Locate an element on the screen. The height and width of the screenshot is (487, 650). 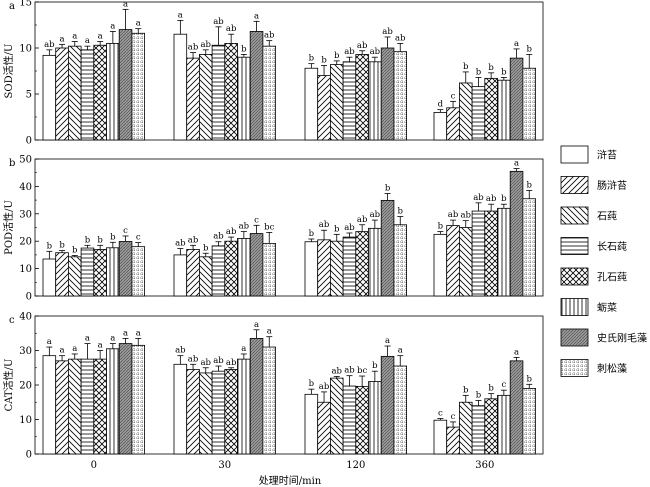
panel-label: a is located at coordinates (12, 6).